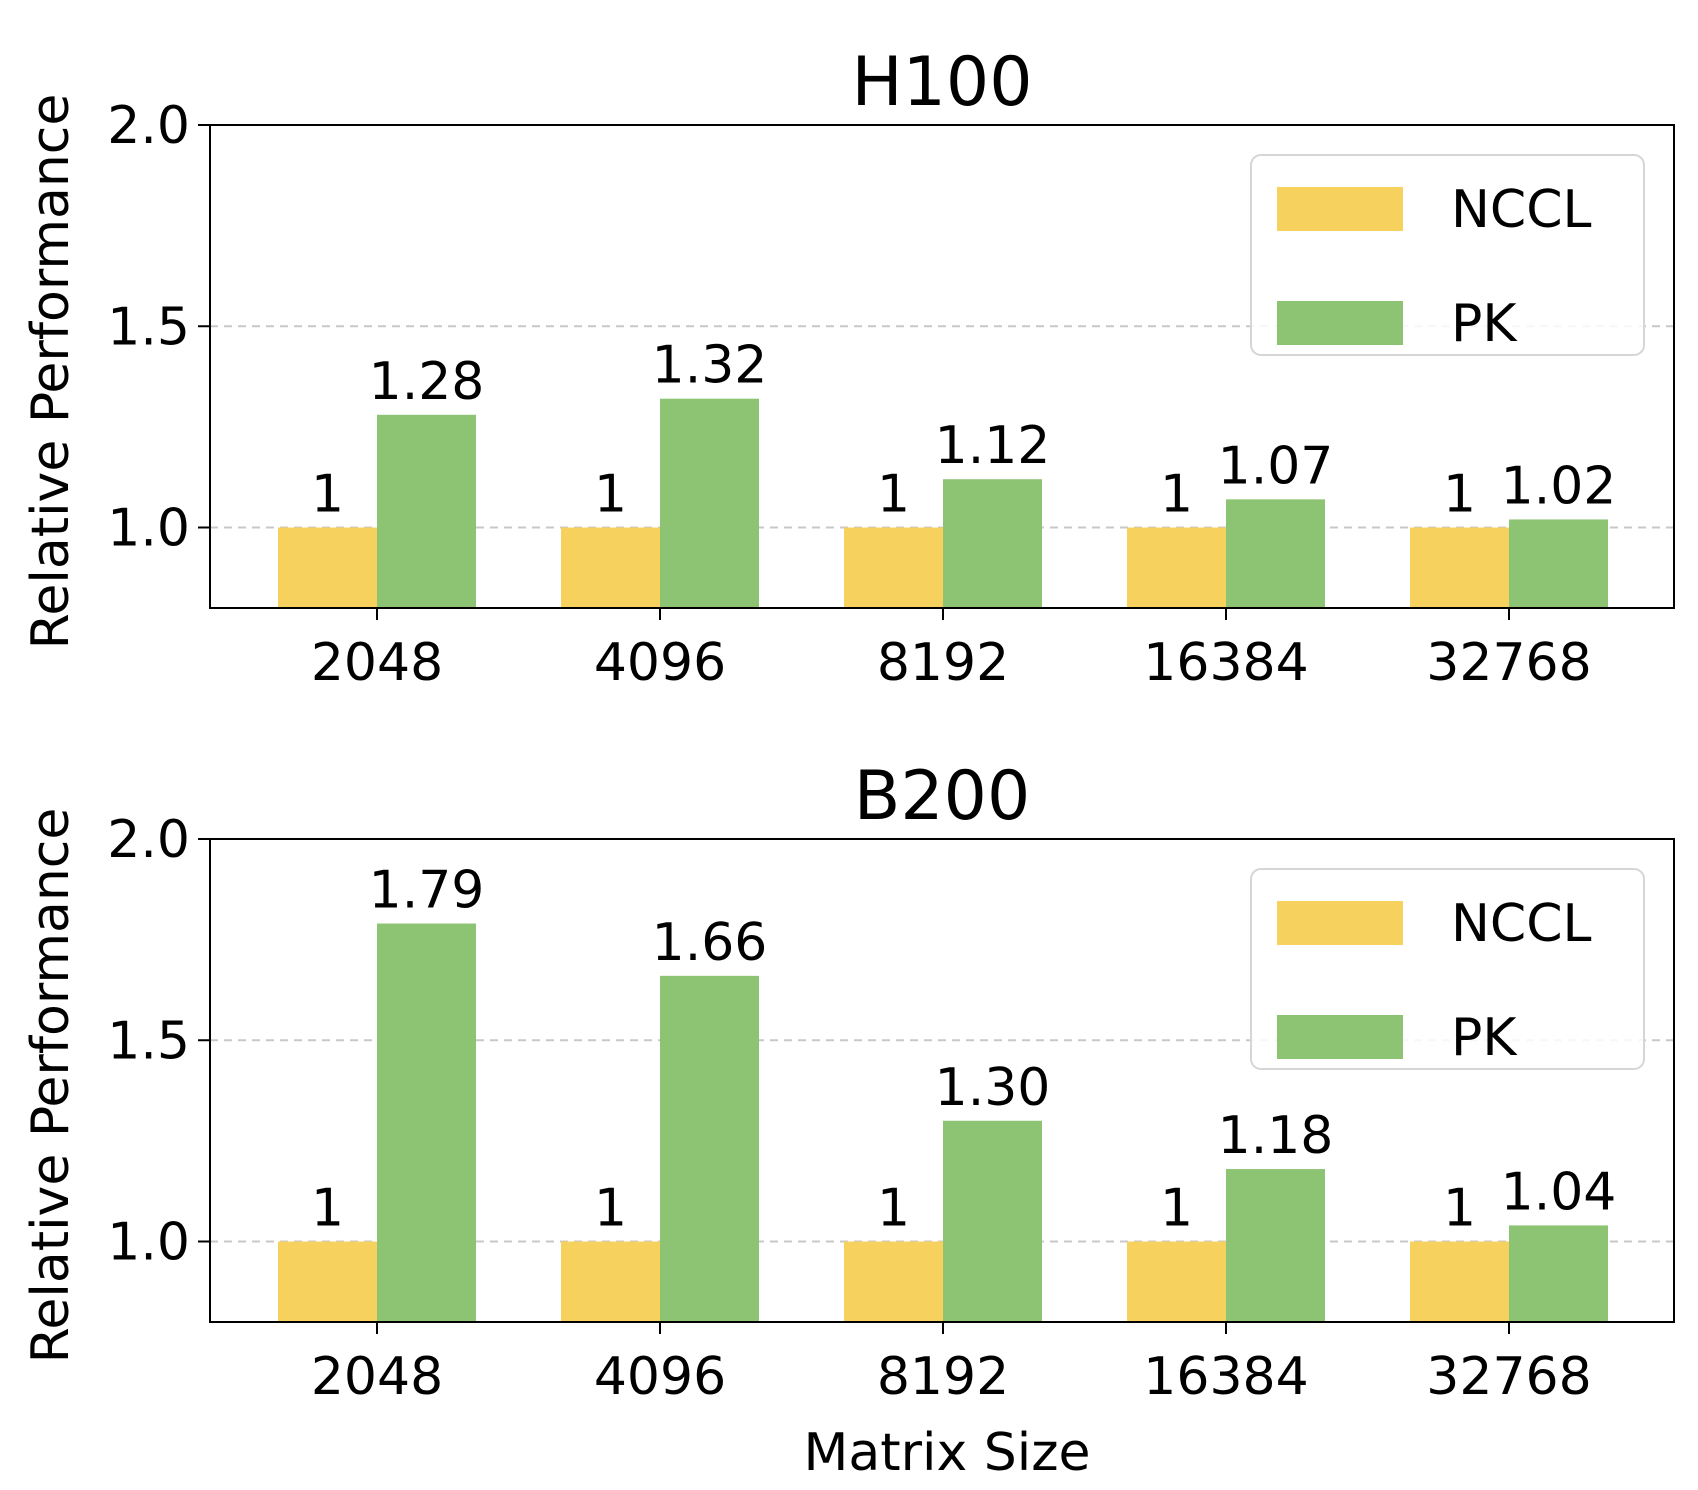 The height and width of the screenshot is (1490, 1698). Describe the element at coordinates (947, 1453) in the screenshot. I see `x-axis-label: Matrix Size` at that location.